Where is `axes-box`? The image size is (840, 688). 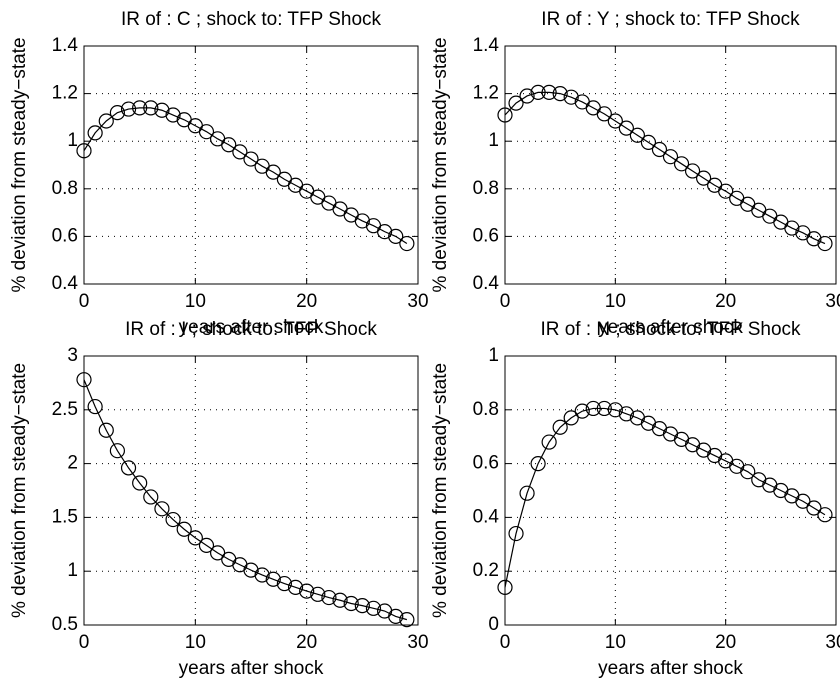 axes-box is located at coordinates (251, 165).